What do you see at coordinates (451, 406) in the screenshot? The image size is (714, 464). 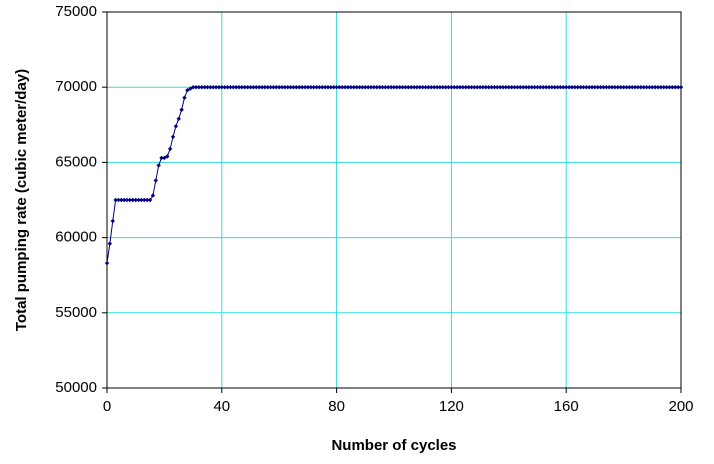 I see `x-tick-label: 120` at bounding box center [451, 406].